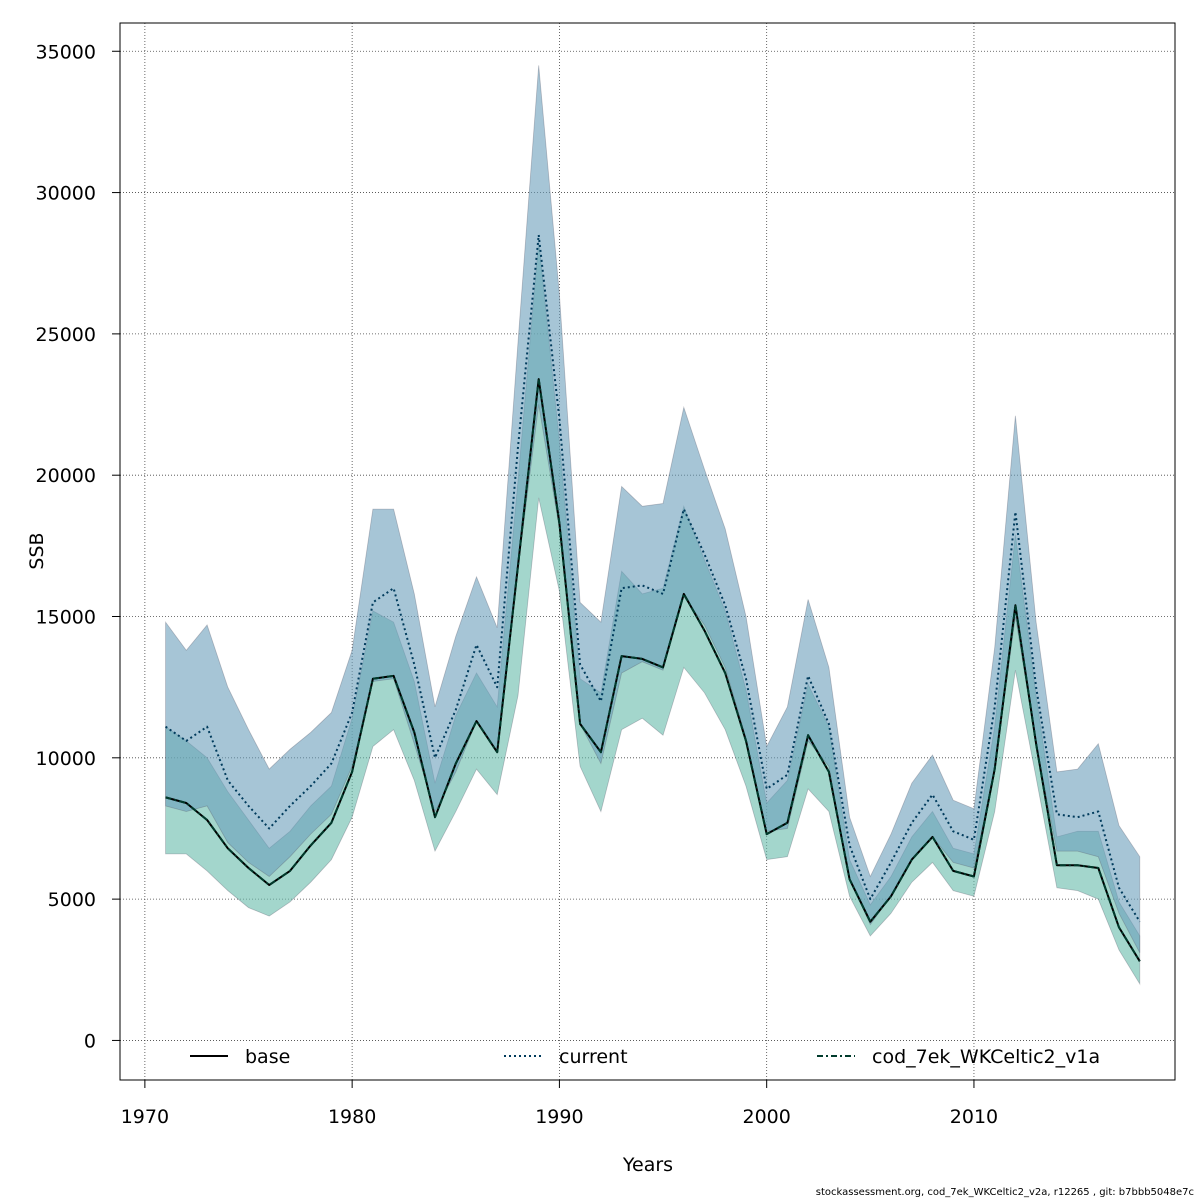 The width and height of the screenshot is (1200, 1200). Describe the element at coordinates (647, 1165) in the screenshot. I see `x-axis-title: Years` at that location.